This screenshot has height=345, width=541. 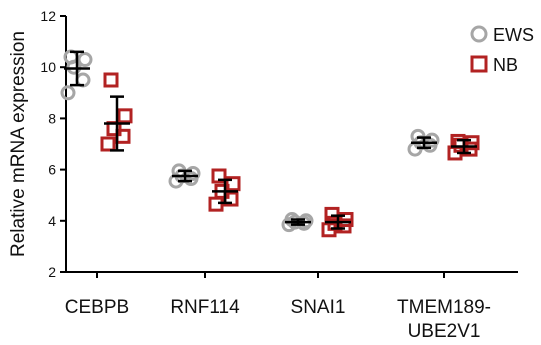 What do you see at coordinates (479, 34) in the screenshot?
I see `legend-marker-ews` at bounding box center [479, 34].